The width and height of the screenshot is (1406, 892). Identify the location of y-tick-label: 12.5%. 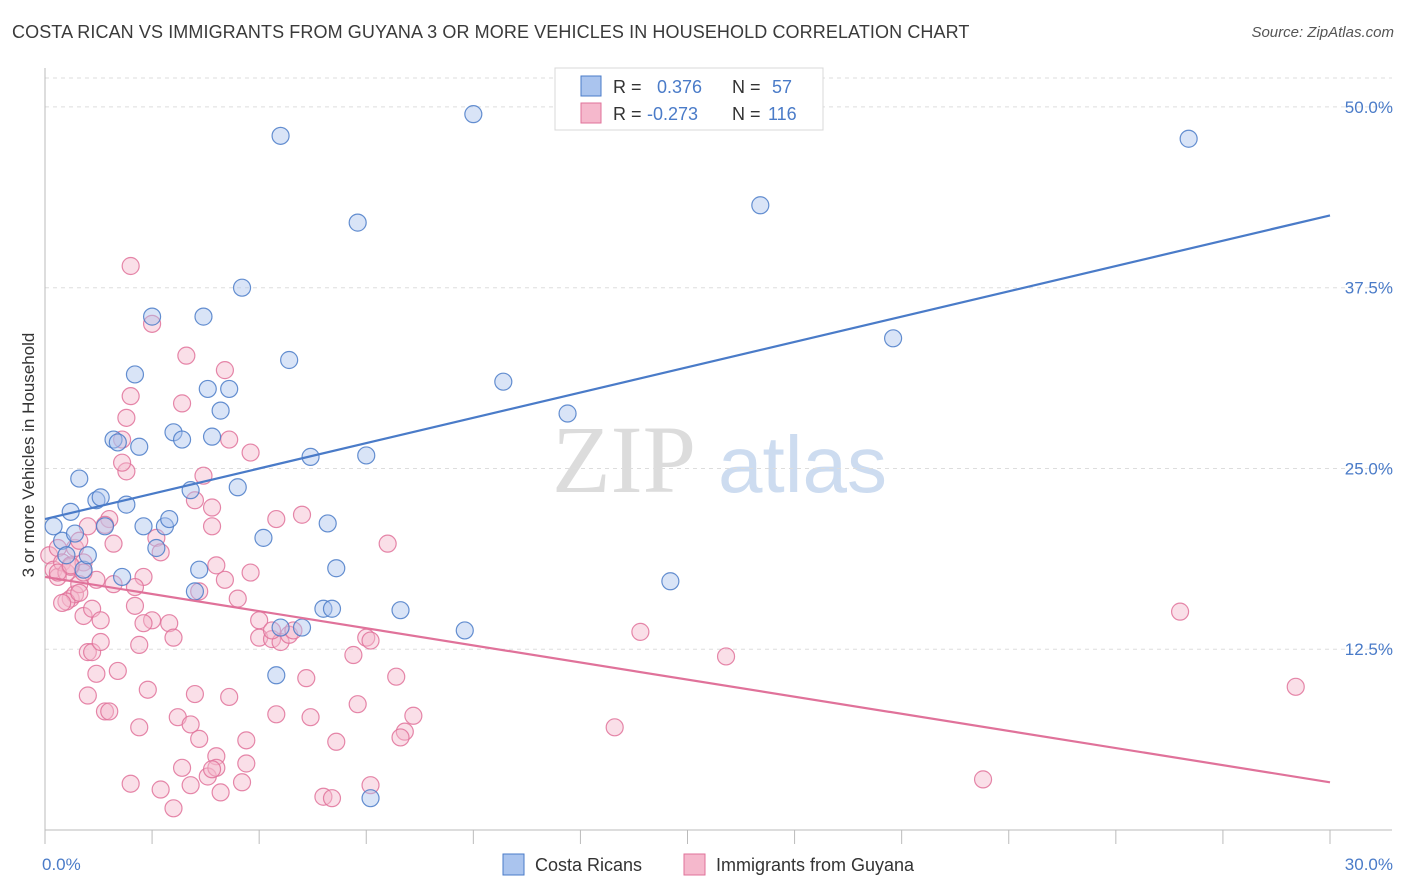
(1369, 649).